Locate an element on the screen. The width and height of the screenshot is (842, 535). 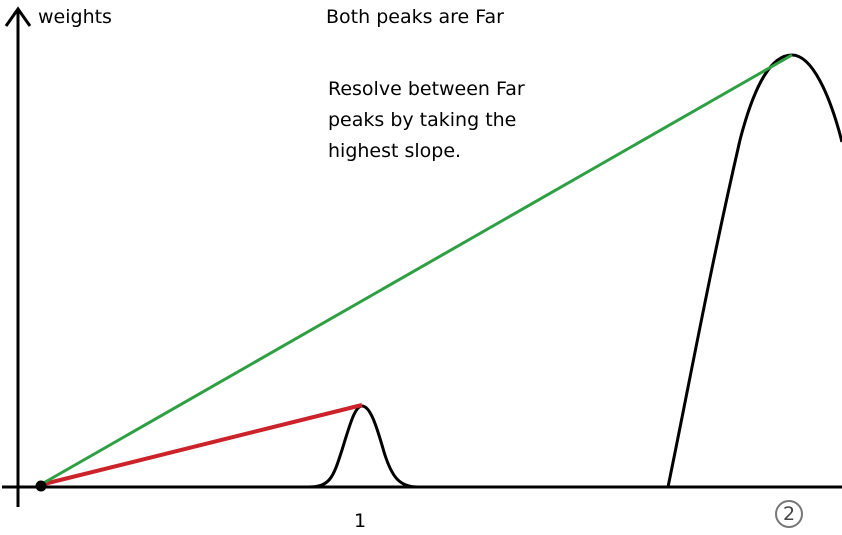
diagram-title: Both peaks are Far is located at coordinates (415, 17).